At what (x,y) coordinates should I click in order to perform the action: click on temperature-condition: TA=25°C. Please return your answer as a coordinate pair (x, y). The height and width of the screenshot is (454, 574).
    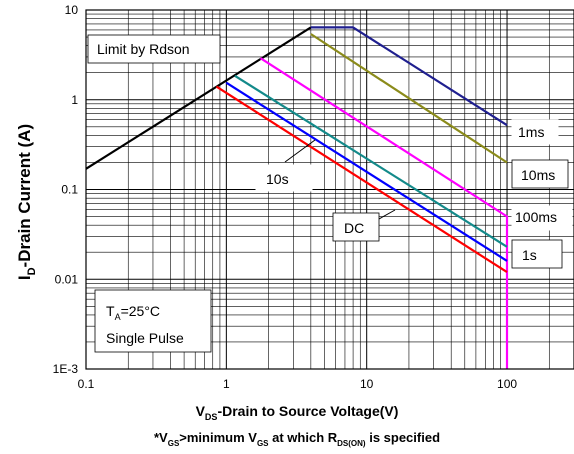
    Looking at the image, I should click on (133, 312).